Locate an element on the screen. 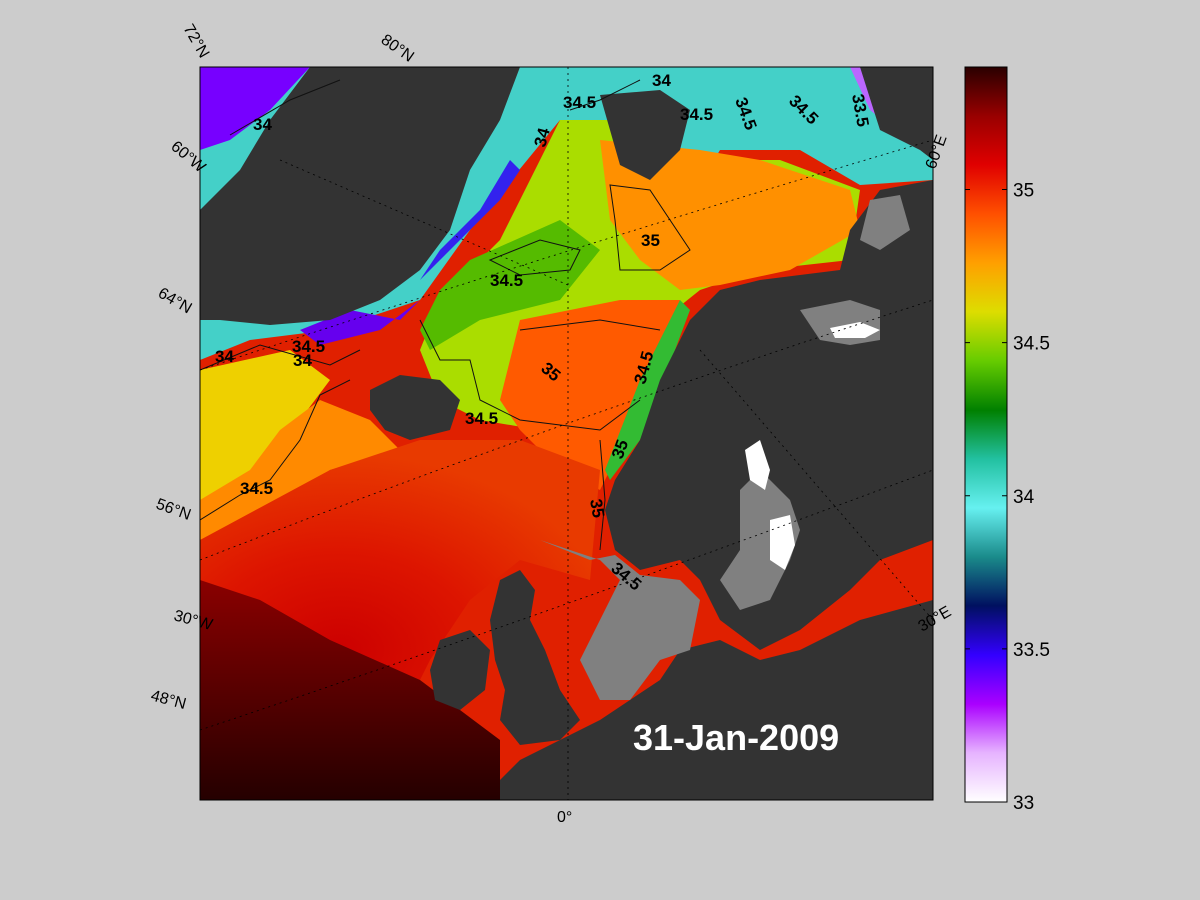 This screenshot has height=900, width=1200. colorbar-ticks: 33 33.5 34 34.5 35 is located at coordinates (1007, 497).